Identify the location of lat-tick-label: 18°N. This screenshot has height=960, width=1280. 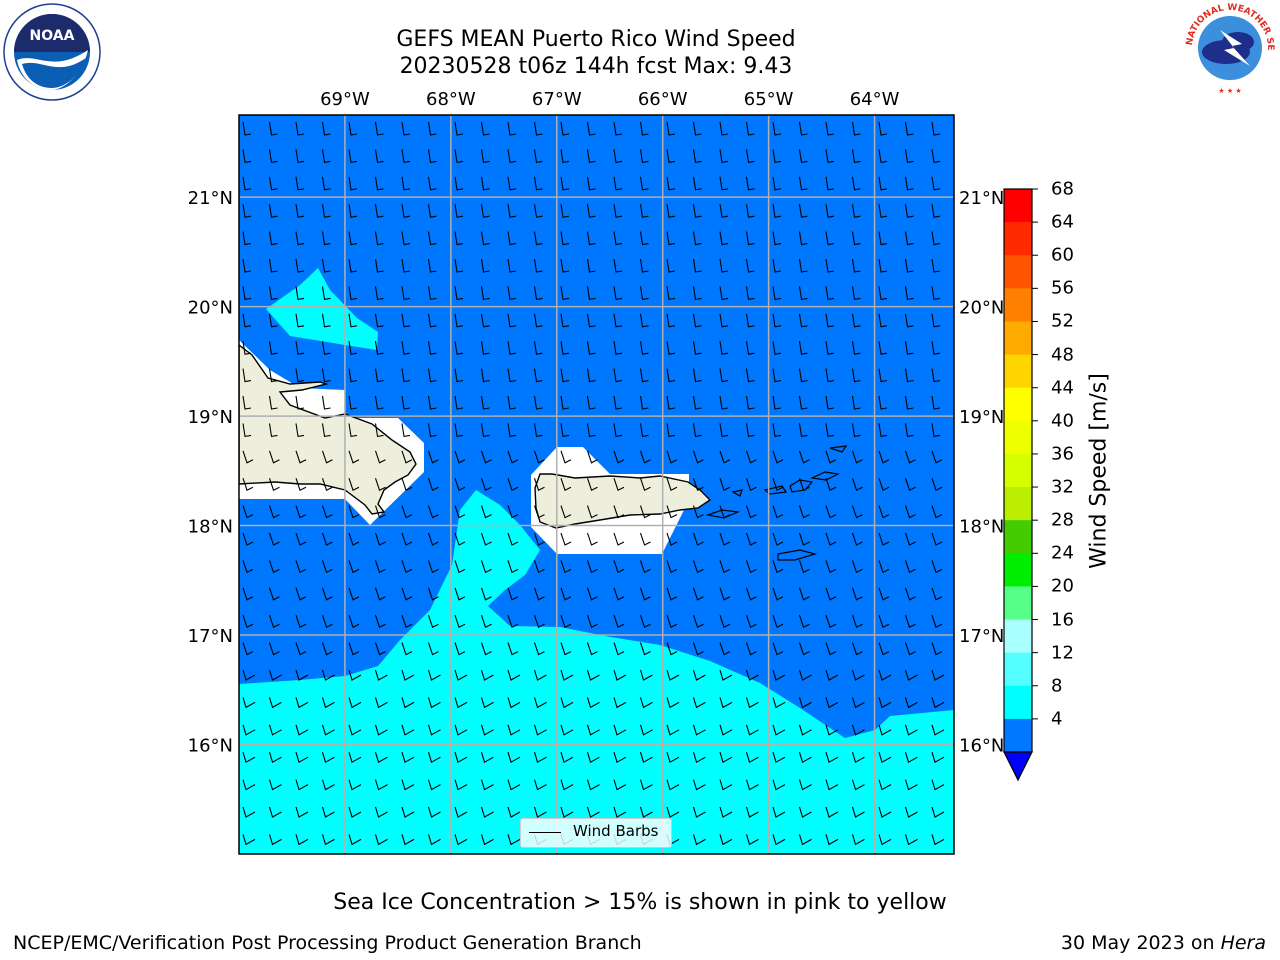
(981, 527).